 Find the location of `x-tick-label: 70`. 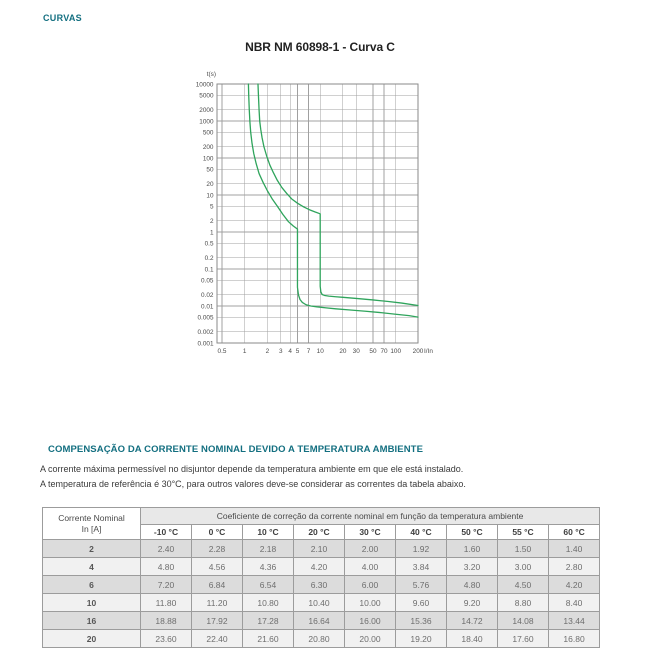

x-tick-label: 70 is located at coordinates (384, 351).